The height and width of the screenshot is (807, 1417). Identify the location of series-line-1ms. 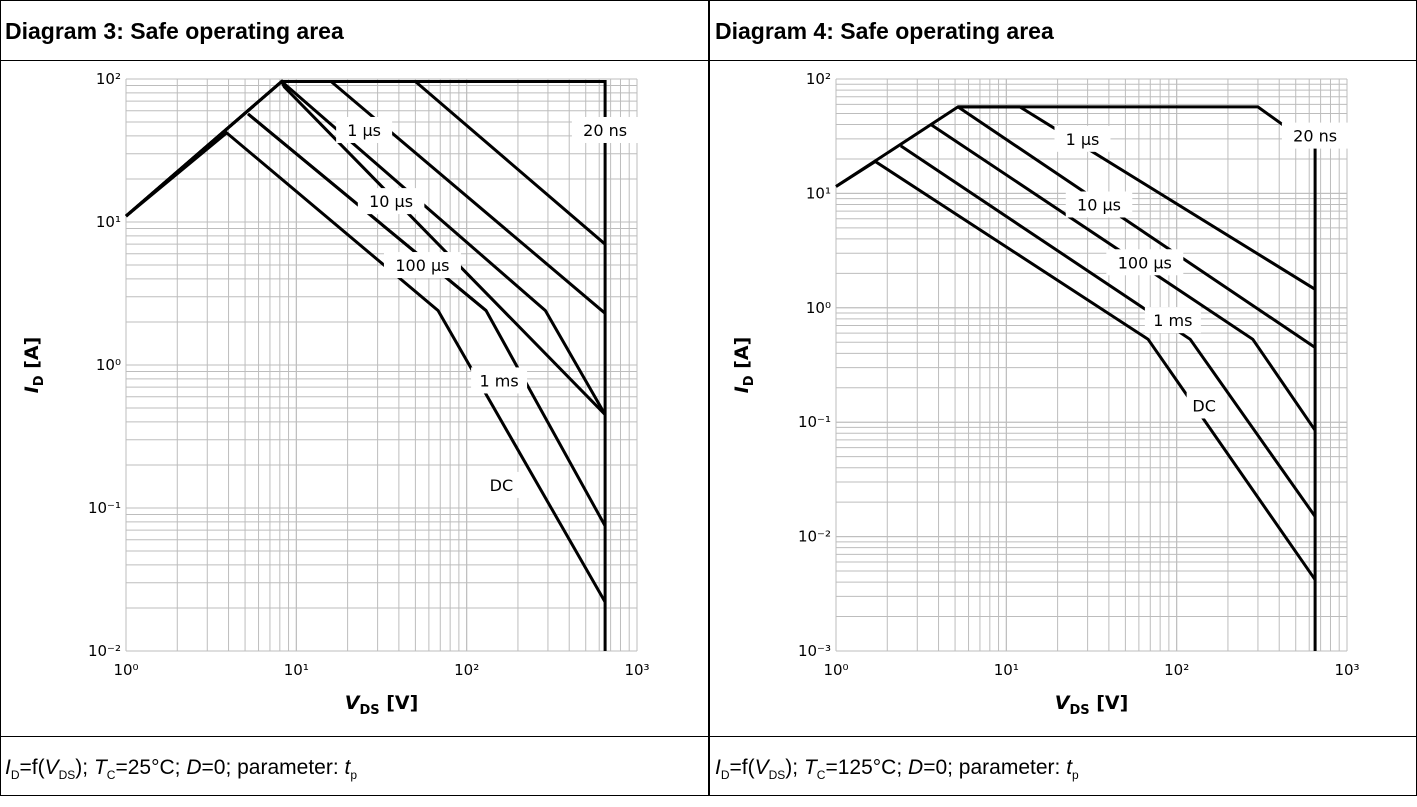
(1108, 331).